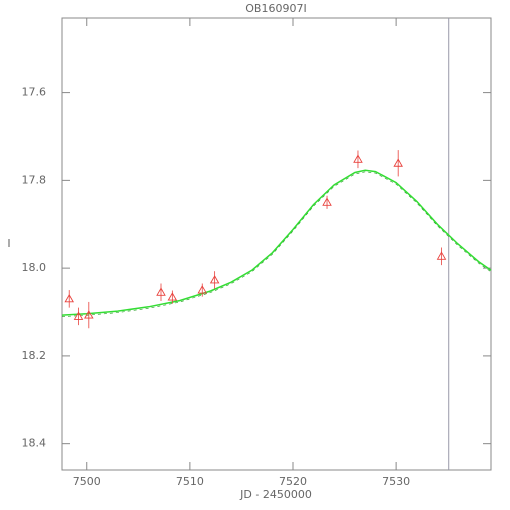 The height and width of the screenshot is (510, 510). What do you see at coordinates (34, 92) in the screenshot?
I see `y-tick-label: 17.6` at bounding box center [34, 92].